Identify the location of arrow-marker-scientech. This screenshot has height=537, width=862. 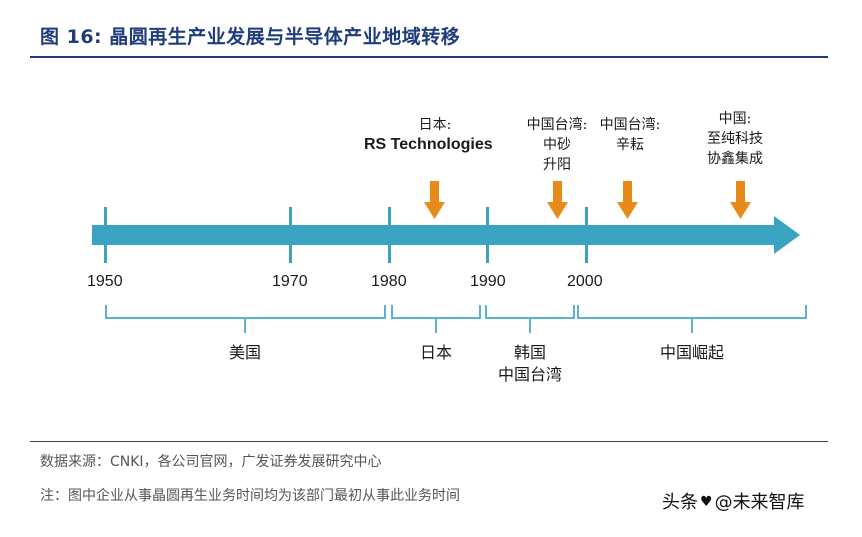
(627, 200).